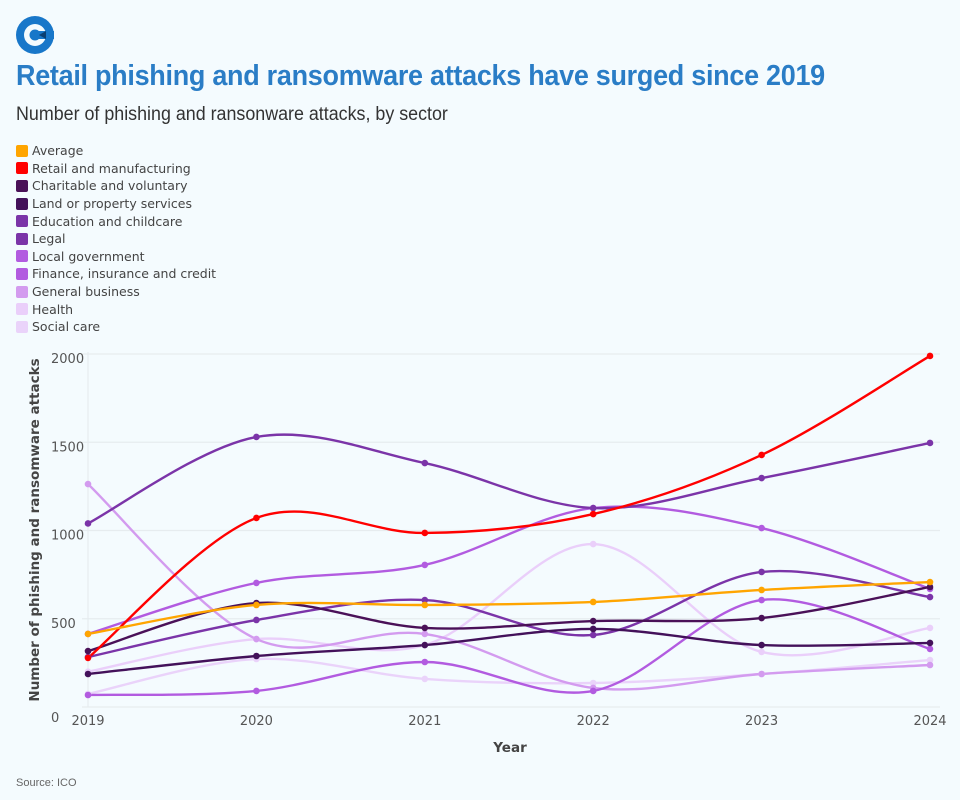 The width and height of the screenshot is (960, 800). Describe the element at coordinates (761, 721) in the screenshot. I see `x-tick-label: 2023` at that location.